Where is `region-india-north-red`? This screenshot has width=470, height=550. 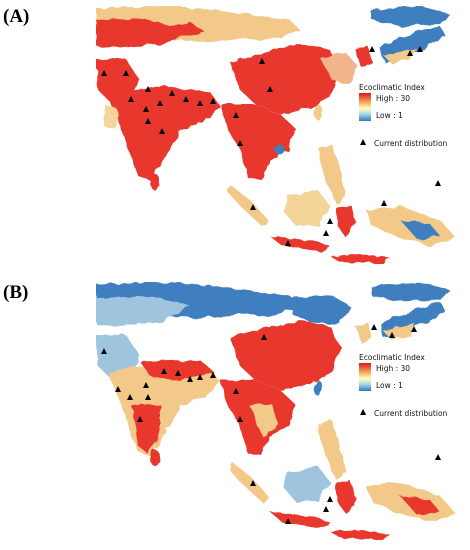
region-india-north-red is located at coordinates (177, 370).